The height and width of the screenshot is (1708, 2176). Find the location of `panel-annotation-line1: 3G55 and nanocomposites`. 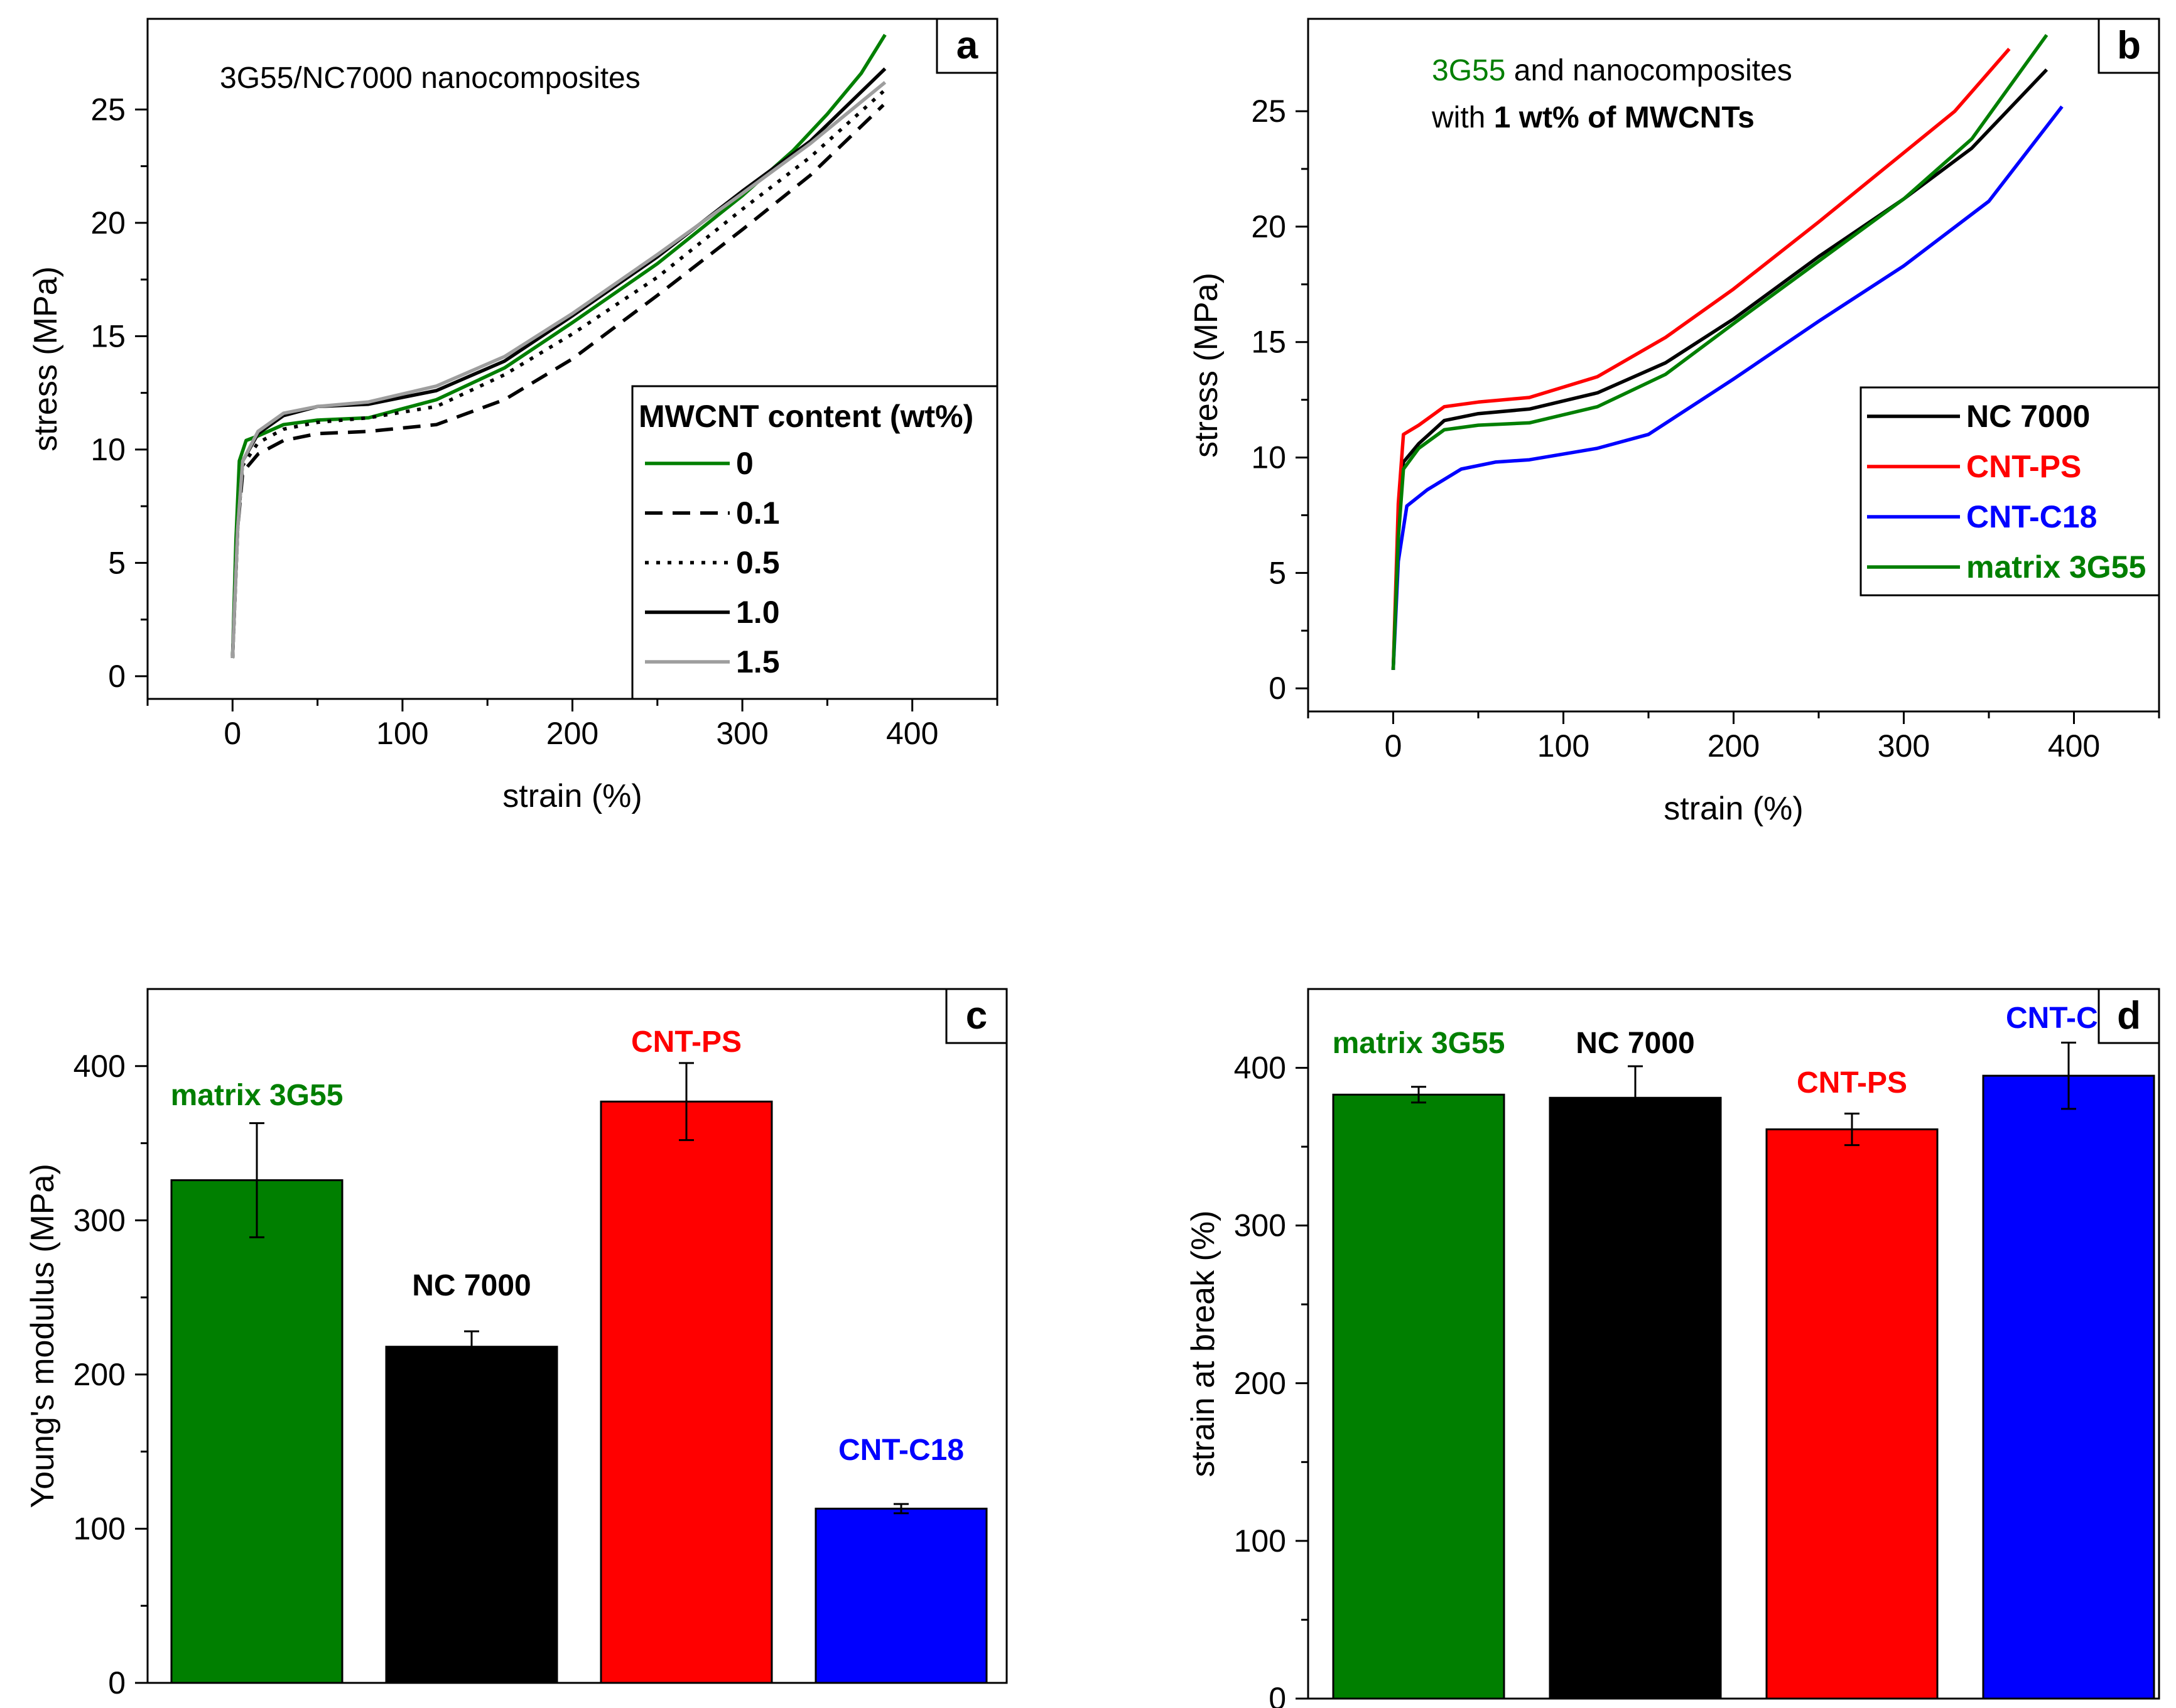

panel-annotation-line1: 3G55 and nanocomposites is located at coordinates (1612, 70).